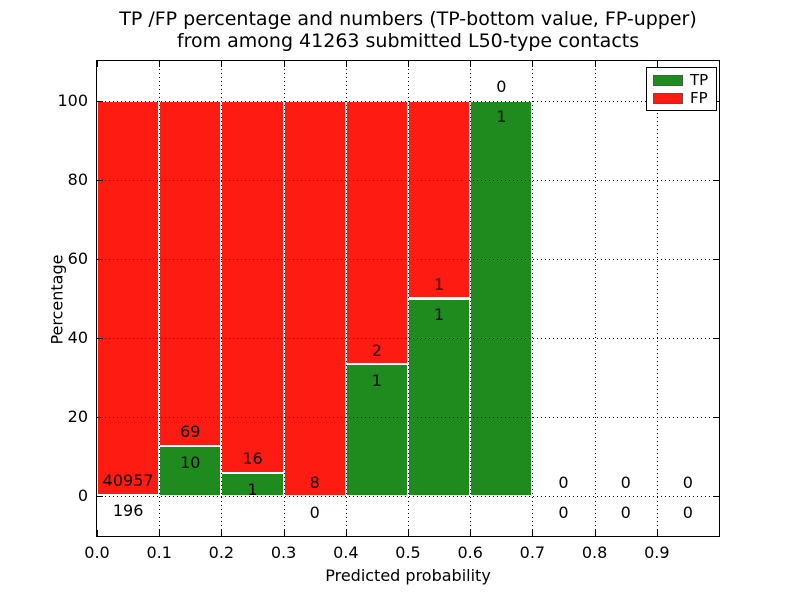  What do you see at coordinates (82, 496) in the screenshot?
I see `y-tick-label: 0` at bounding box center [82, 496].